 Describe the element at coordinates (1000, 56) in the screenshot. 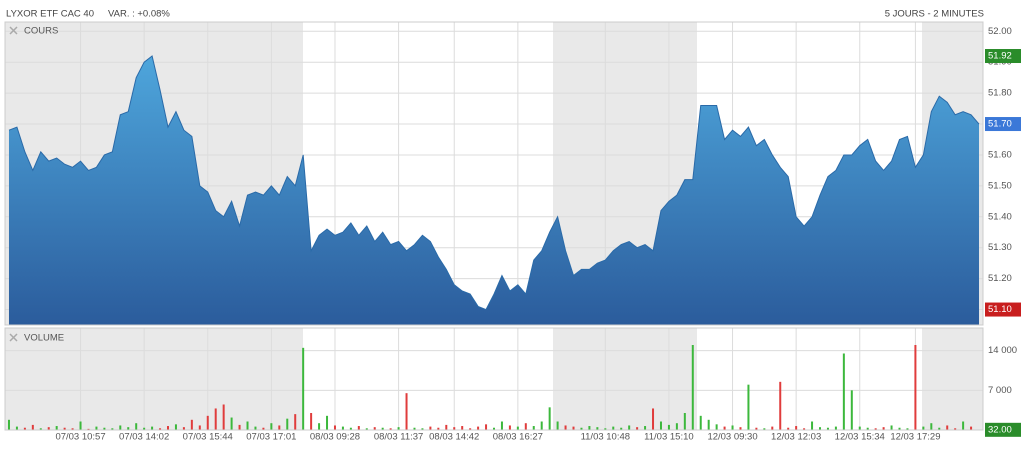

I see `value-tag-label: 51.92` at that location.